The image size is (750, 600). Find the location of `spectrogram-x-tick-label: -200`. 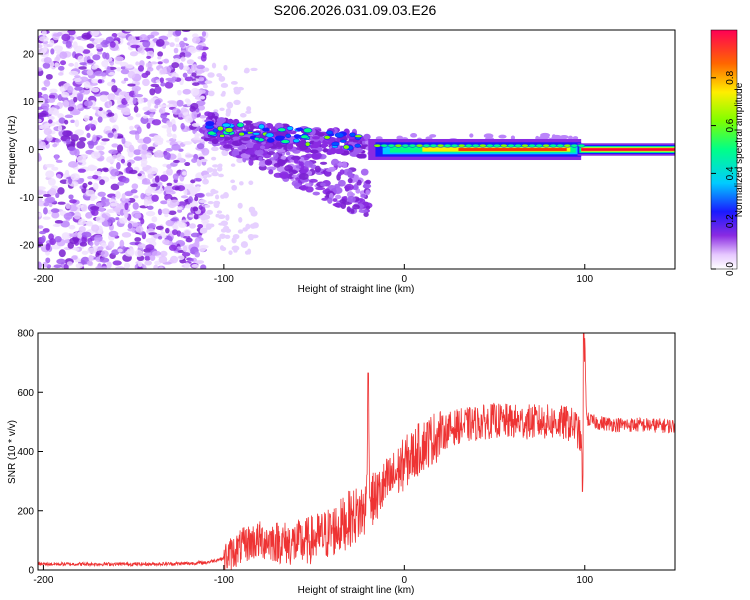

spectrogram-x-tick-label: -200 is located at coordinates (43, 279).